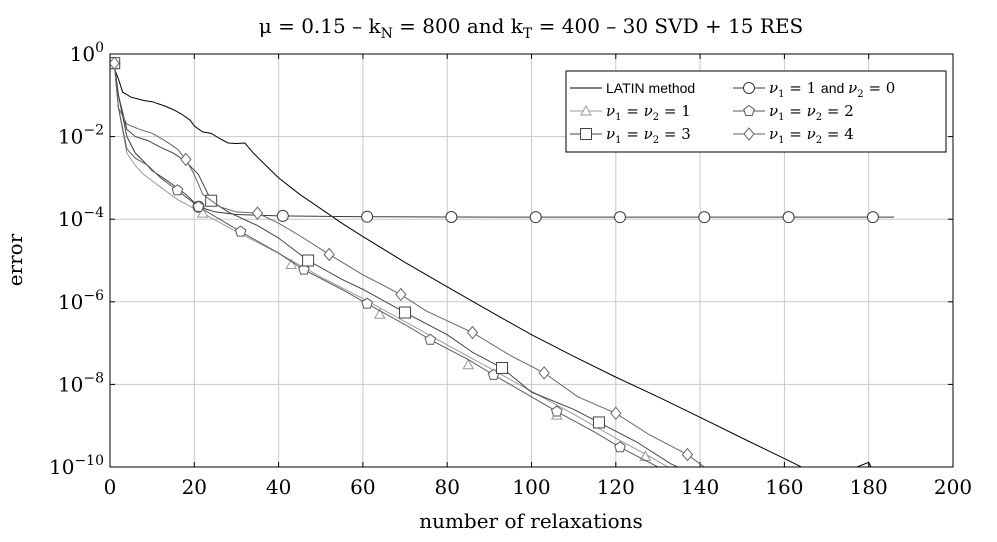 The width and height of the screenshot is (997, 542). I want to click on x-tick-label: 140, so click(700, 487).